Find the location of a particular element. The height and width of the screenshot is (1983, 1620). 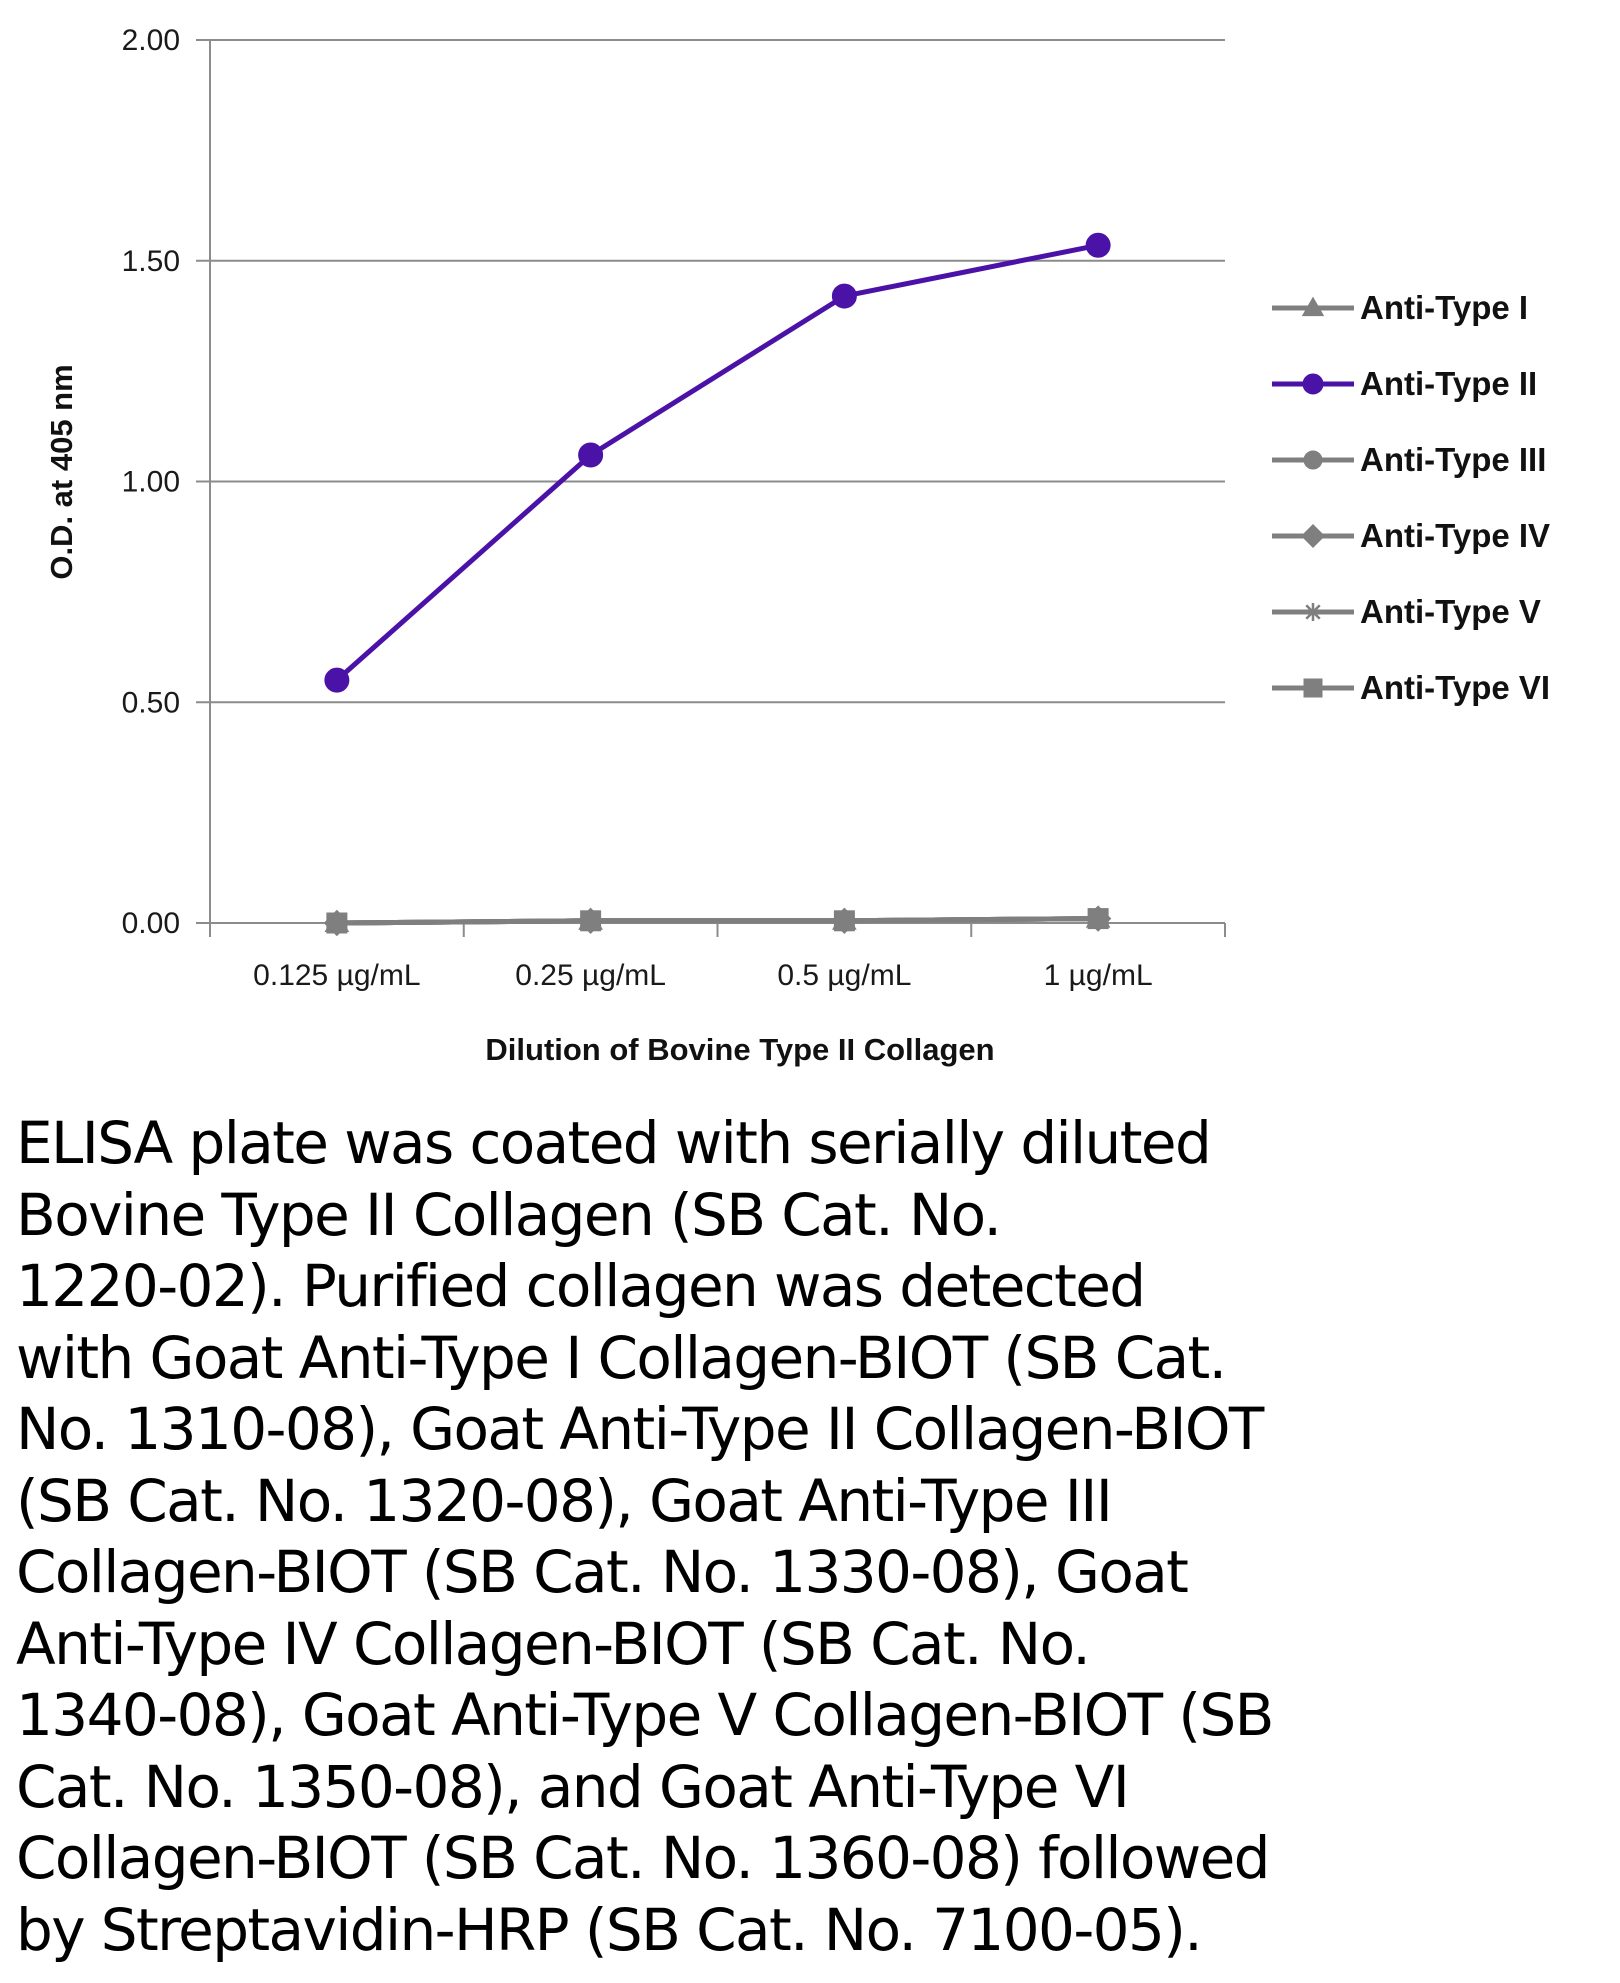

x-tick-label: 0.125 µg/mL is located at coordinates (336, 975).